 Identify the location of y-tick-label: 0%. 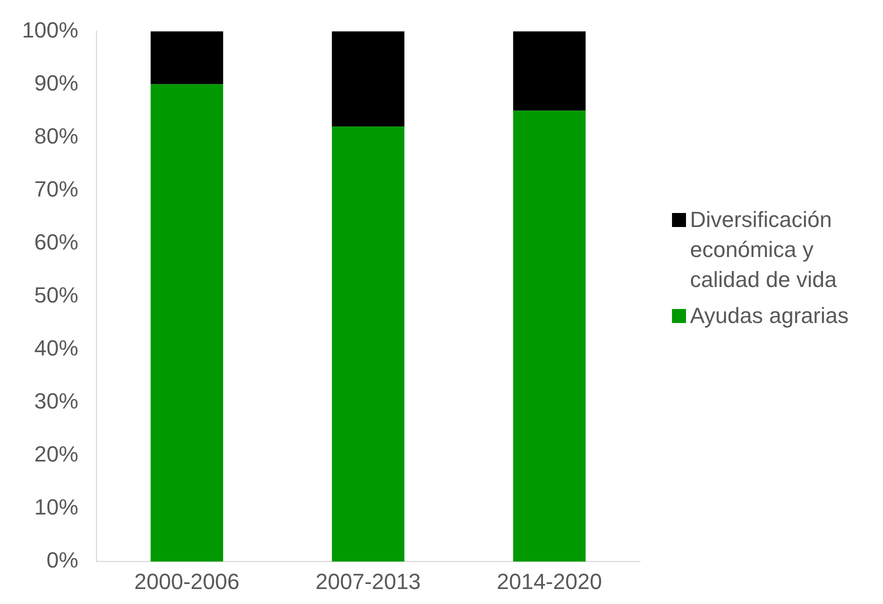
(62, 560).